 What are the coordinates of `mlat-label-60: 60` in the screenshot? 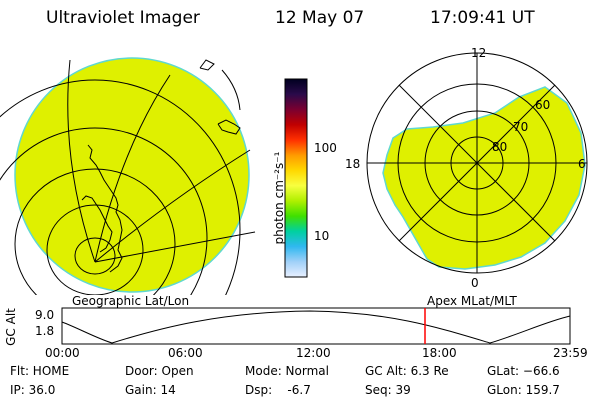 It's located at (543, 105).